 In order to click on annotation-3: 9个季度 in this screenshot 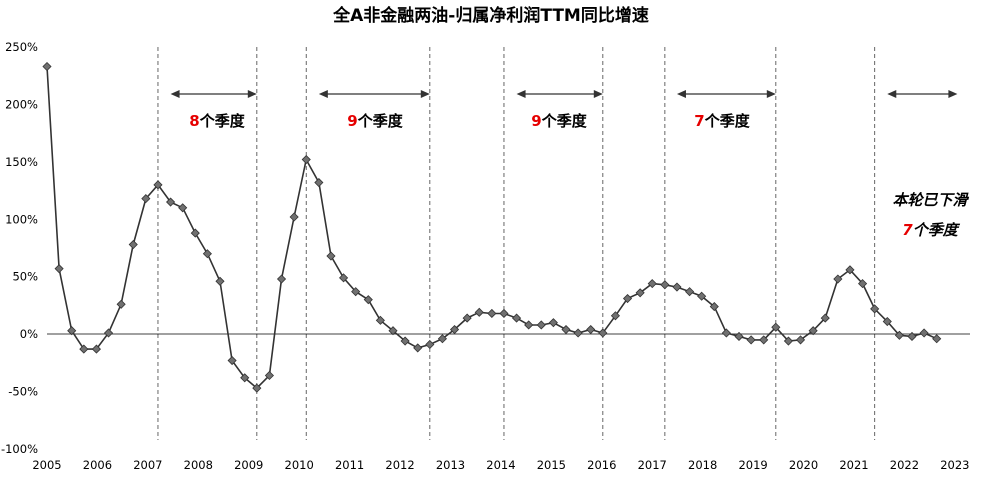, I will do `click(559, 121)`.